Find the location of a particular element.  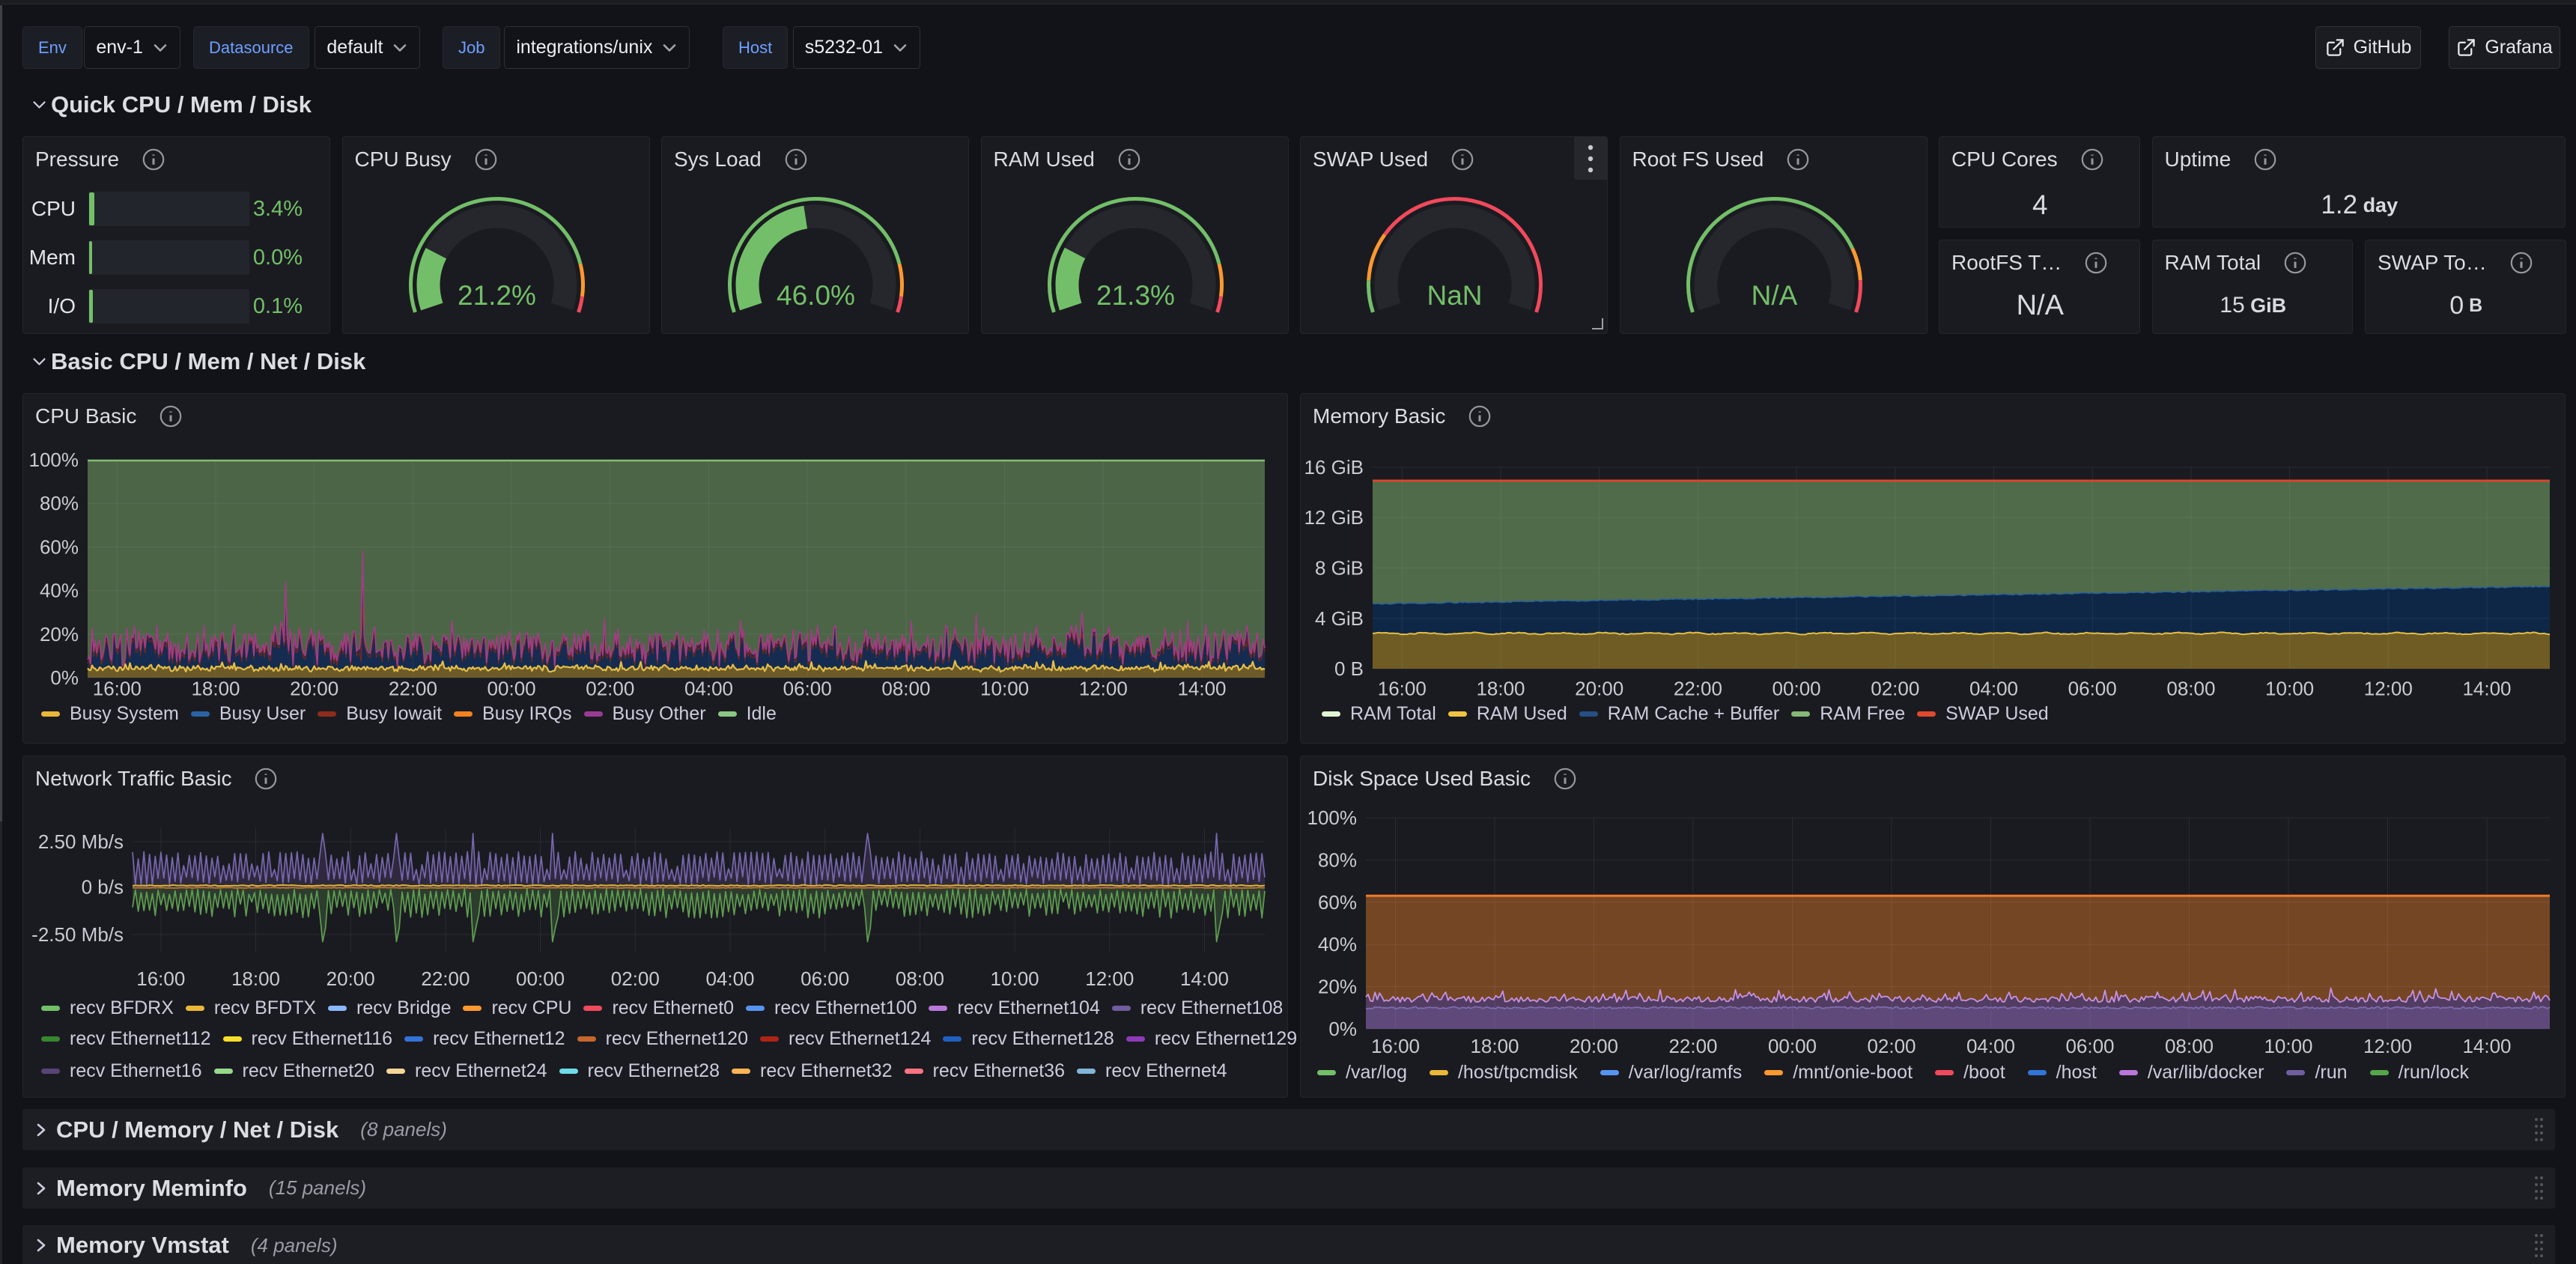

svg-text: 12 GiB is located at coordinates (1334, 517).